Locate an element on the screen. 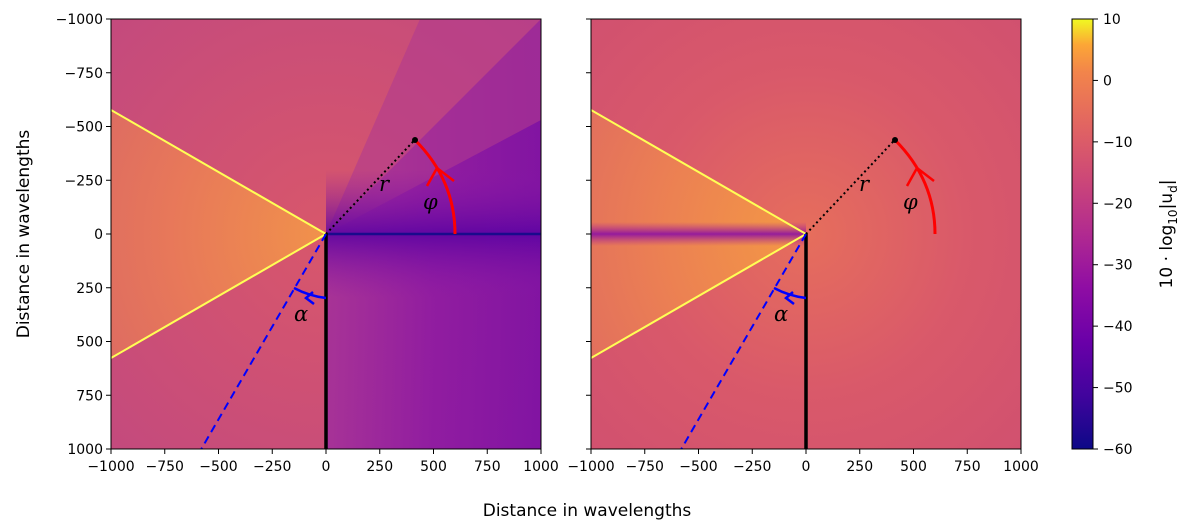 This screenshot has height=531, width=1189. left-y-ticks: 1000 750 500 250 0 −250 −500 −750 −1000 is located at coordinates (83, 235).